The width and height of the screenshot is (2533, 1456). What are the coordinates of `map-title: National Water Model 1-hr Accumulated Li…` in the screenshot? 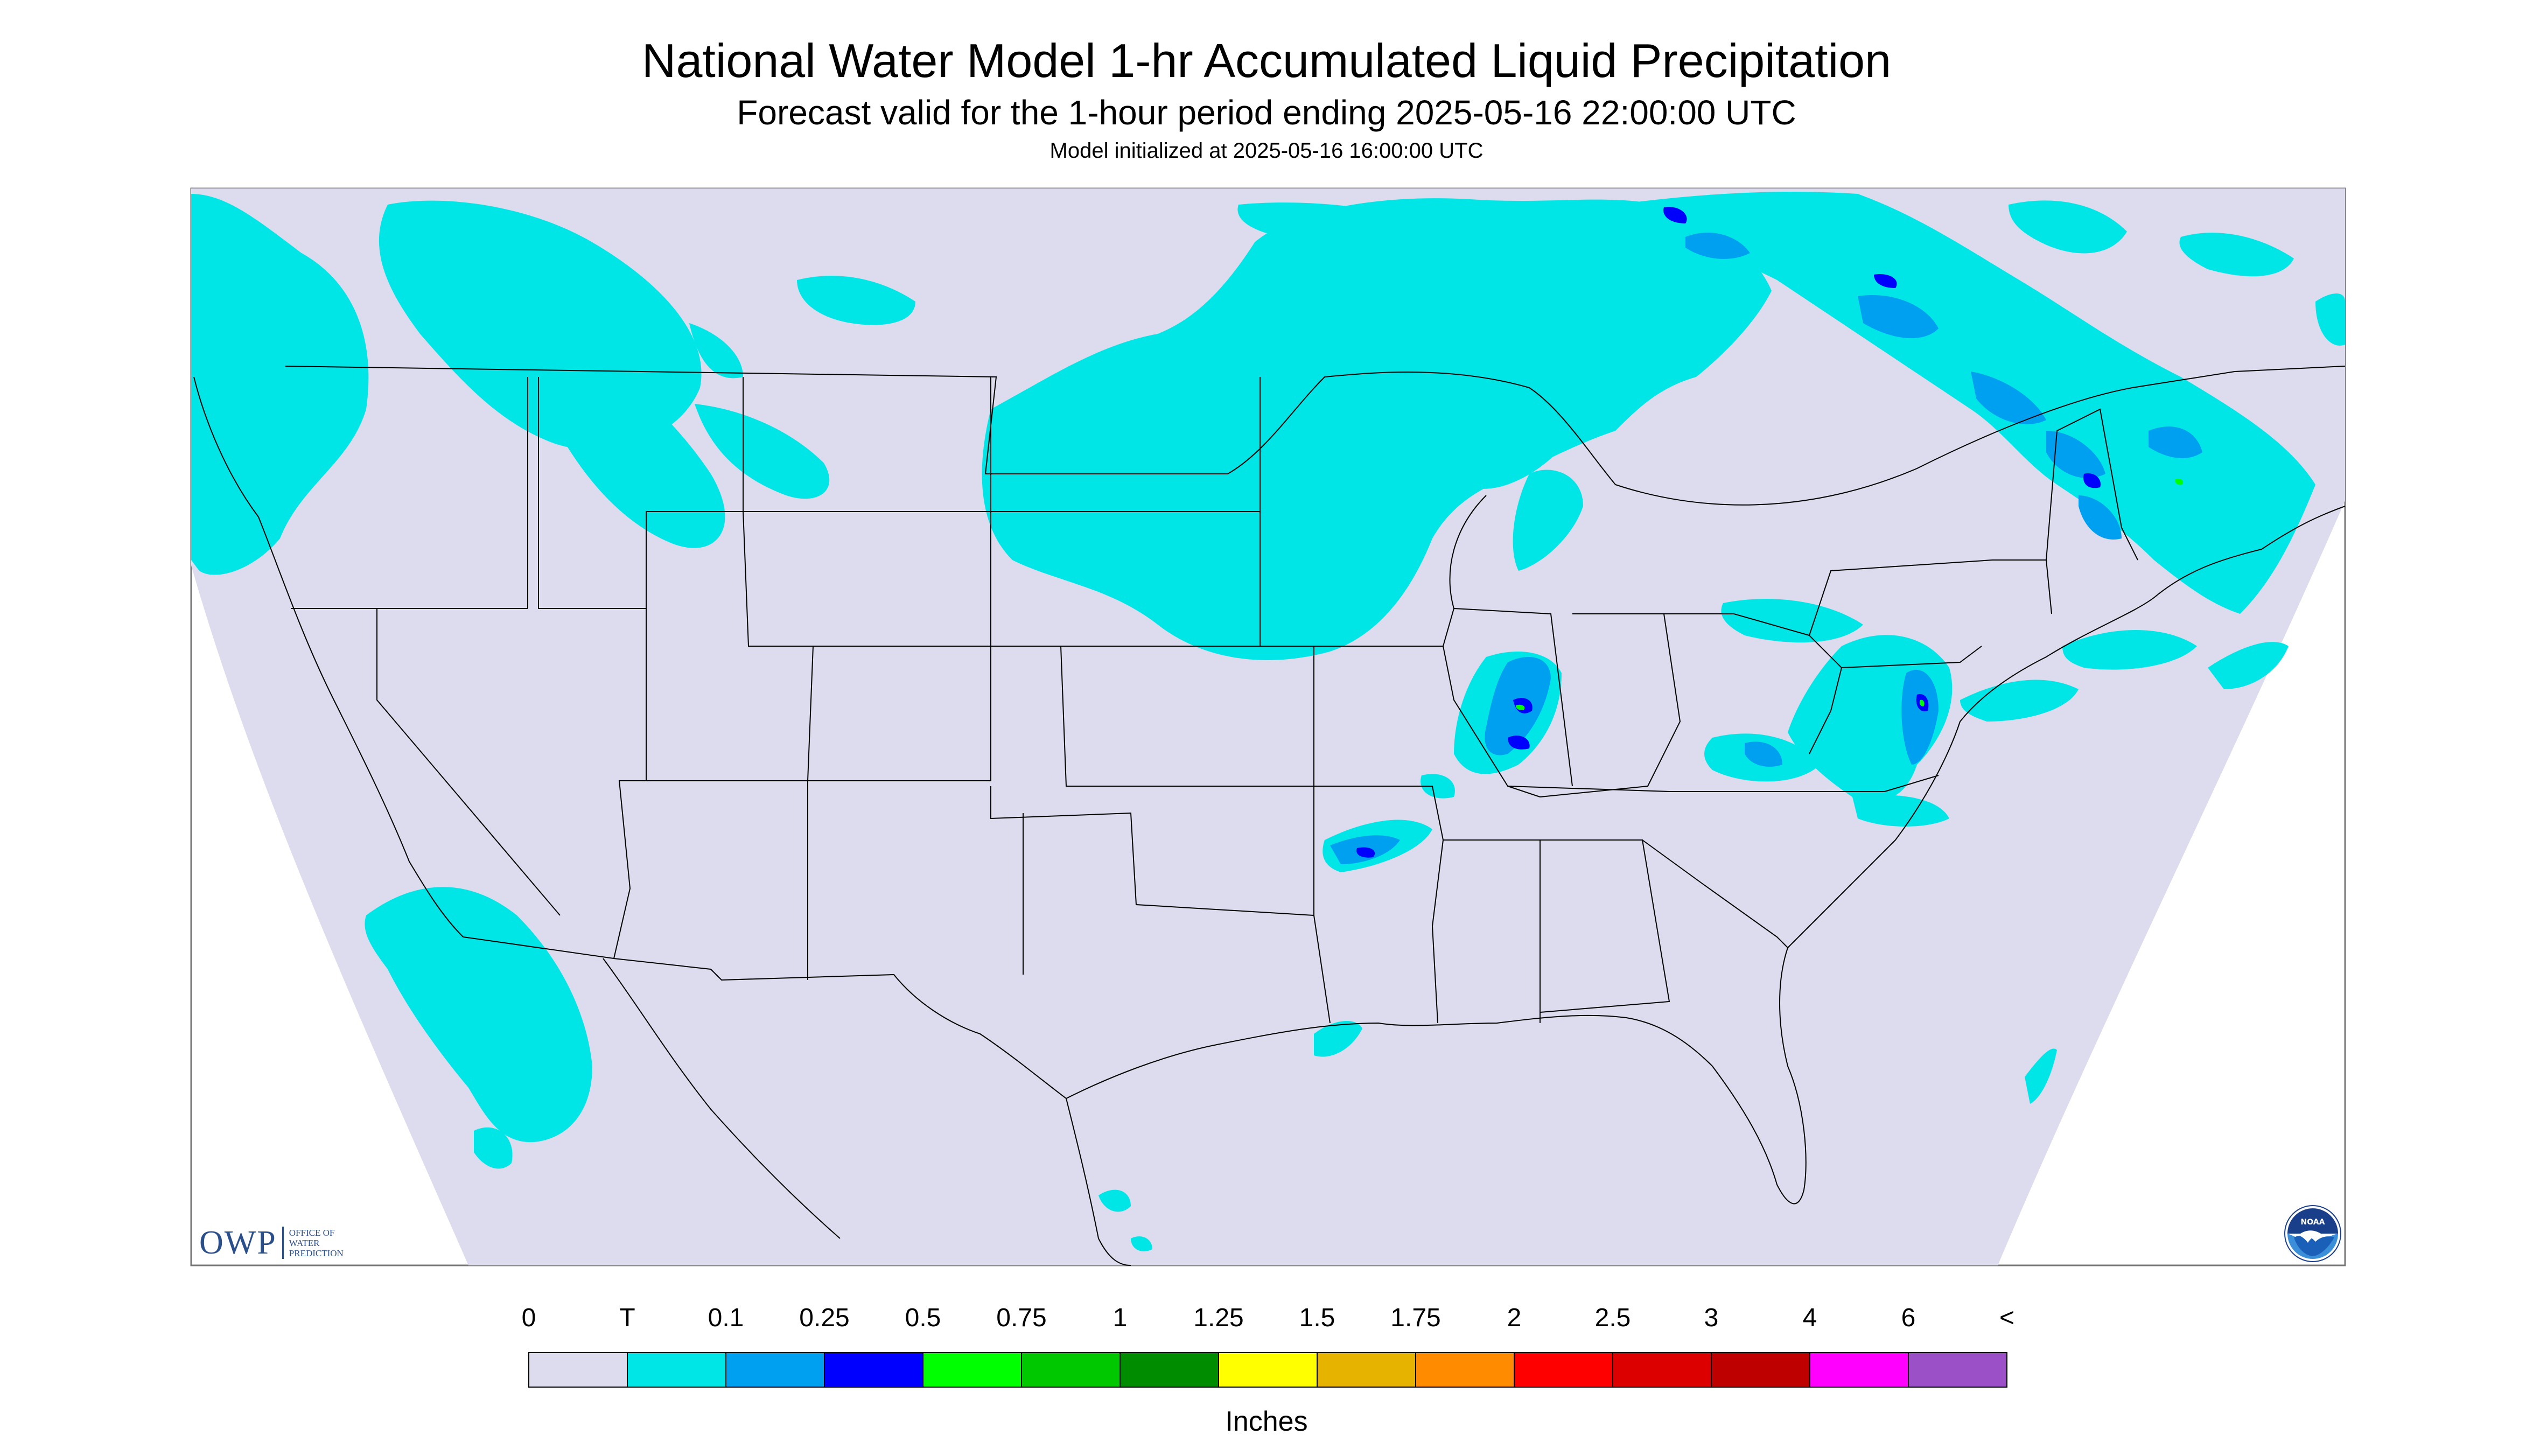 It's located at (1266, 60).